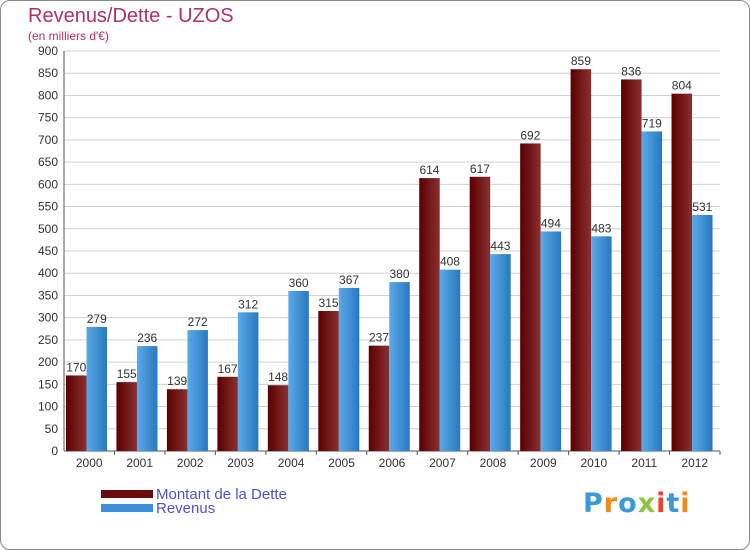  I want to click on data-label: 531, so click(702, 207).